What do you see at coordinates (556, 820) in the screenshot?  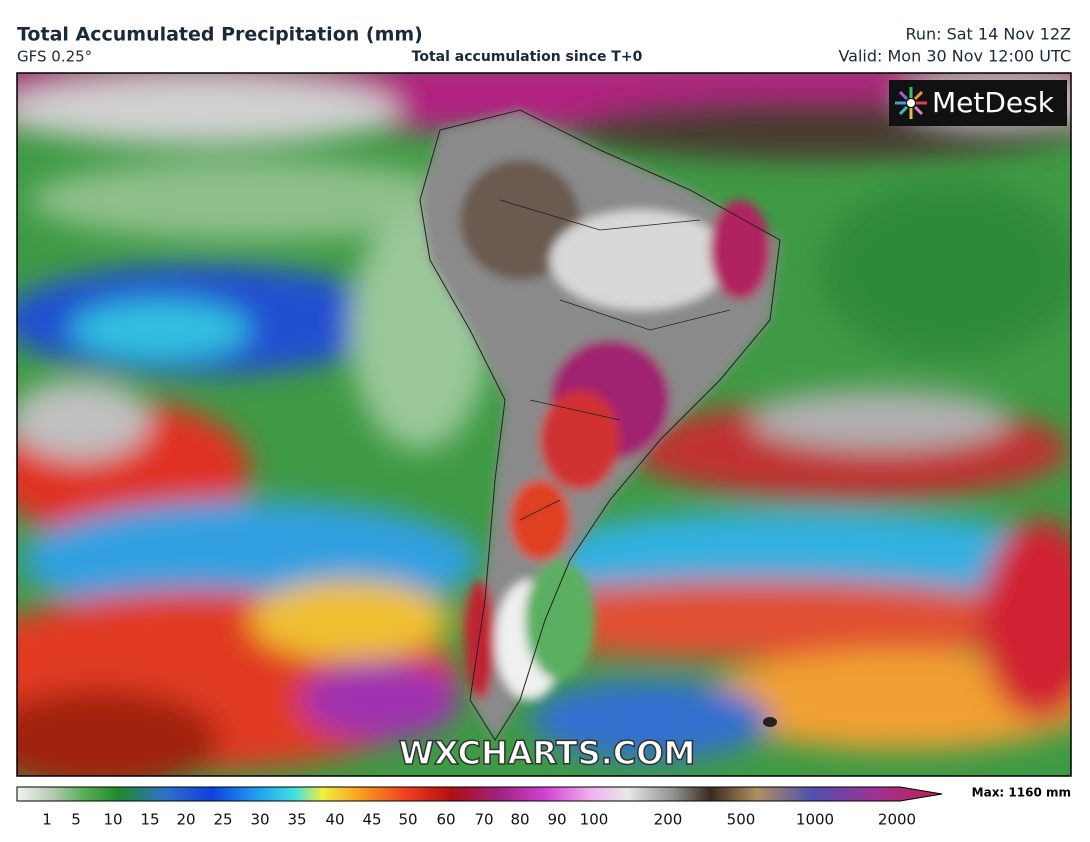 I see `colorbar-tick-label: 90` at bounding box center [556, 820].